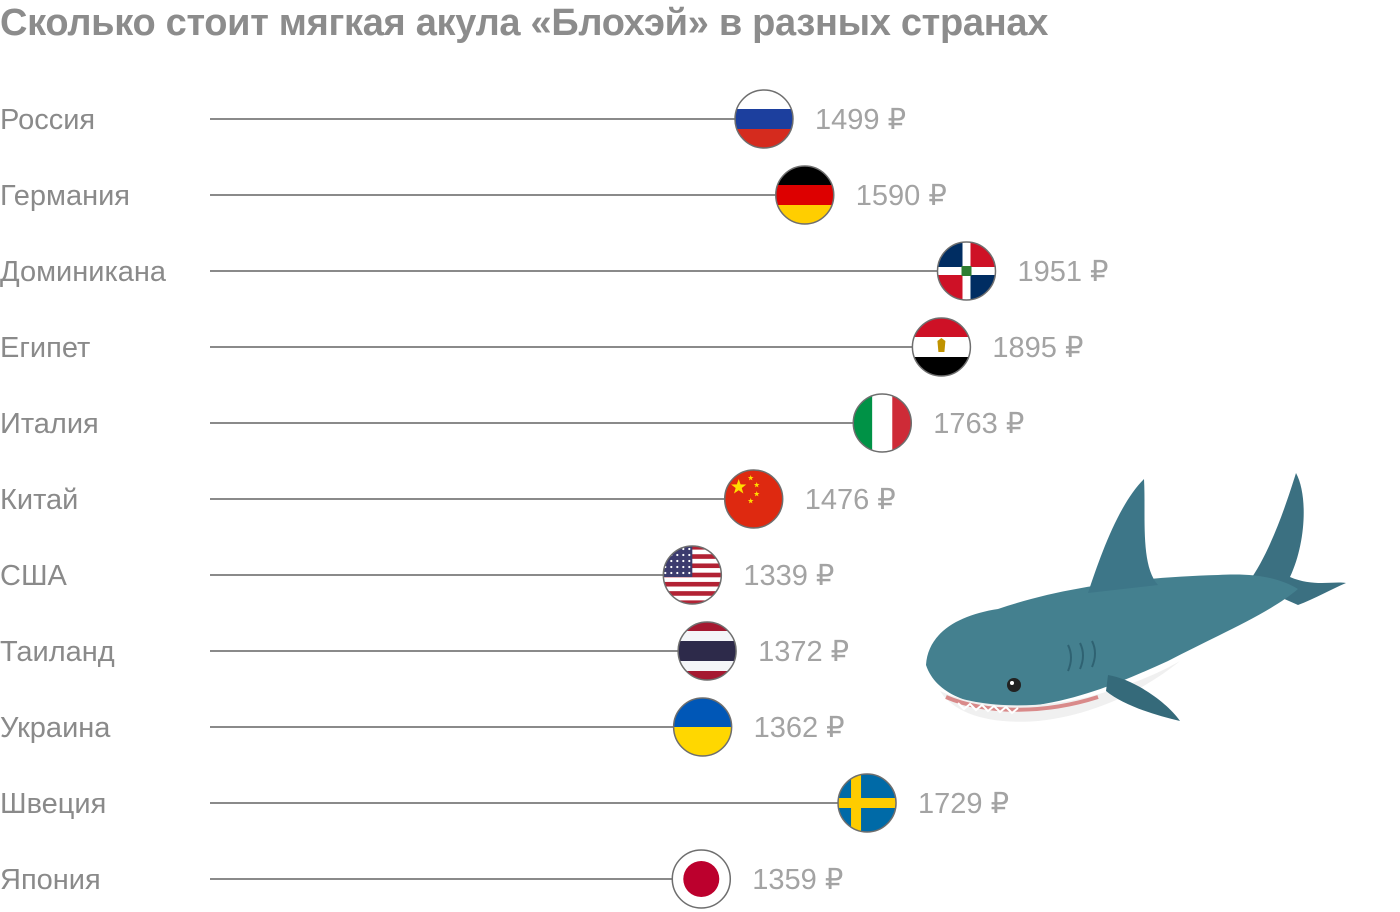 This screenshot has height=912, width=1400. Describe the element at coordinates (797, 880) in the screenshot. I see `price-label: 1359 ₽` at that location.